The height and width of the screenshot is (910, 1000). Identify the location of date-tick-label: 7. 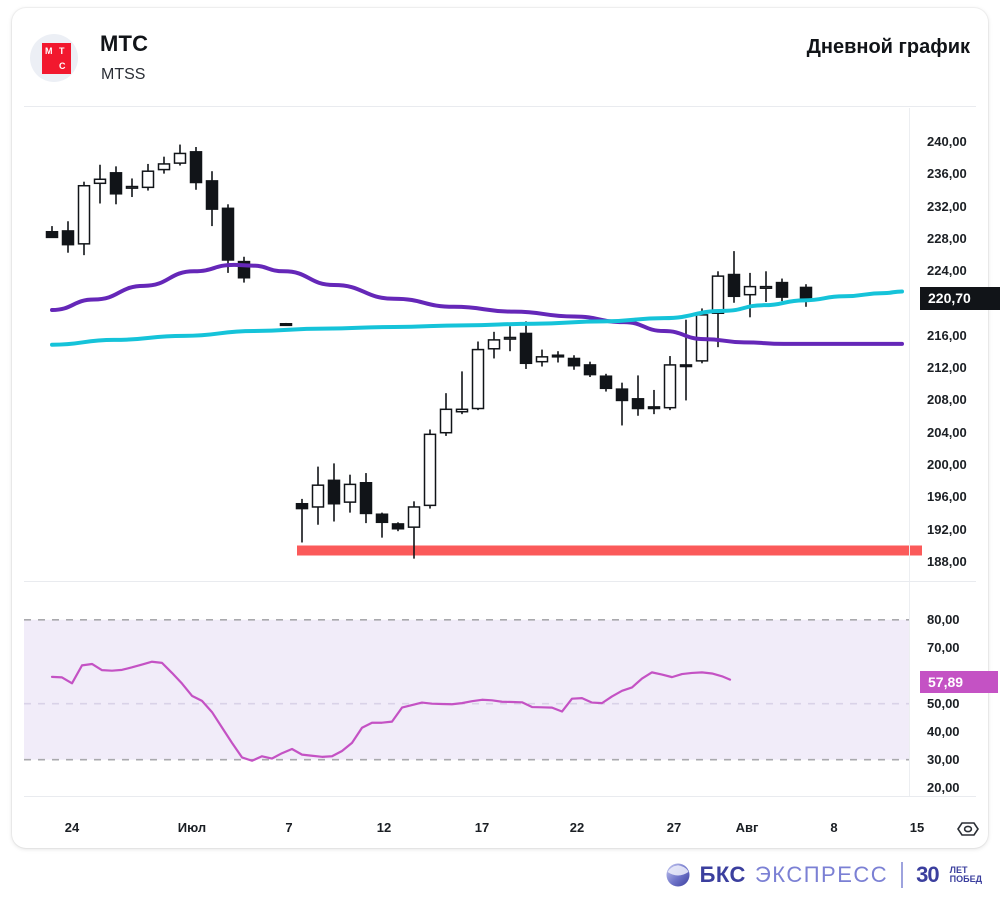
(289, 827).